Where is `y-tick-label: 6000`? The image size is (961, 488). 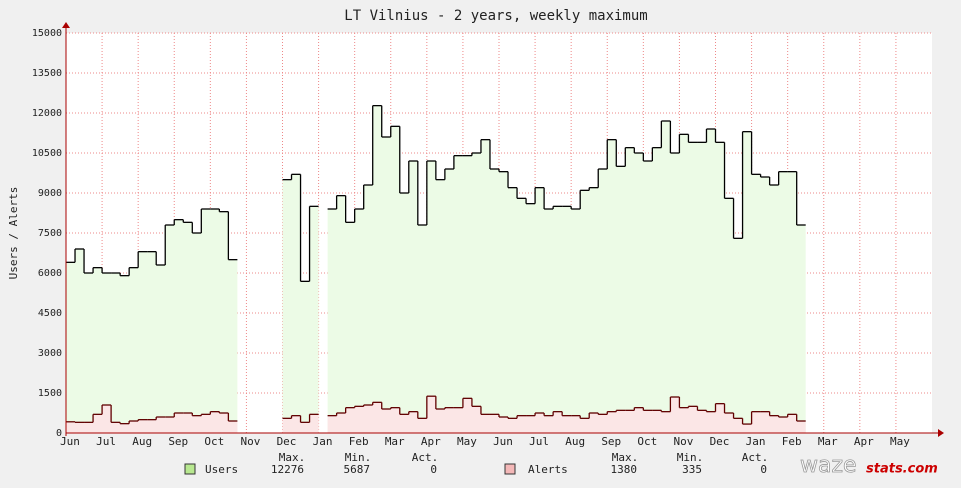
y-tick-label: 6000 is located at coordinates (50, 273).